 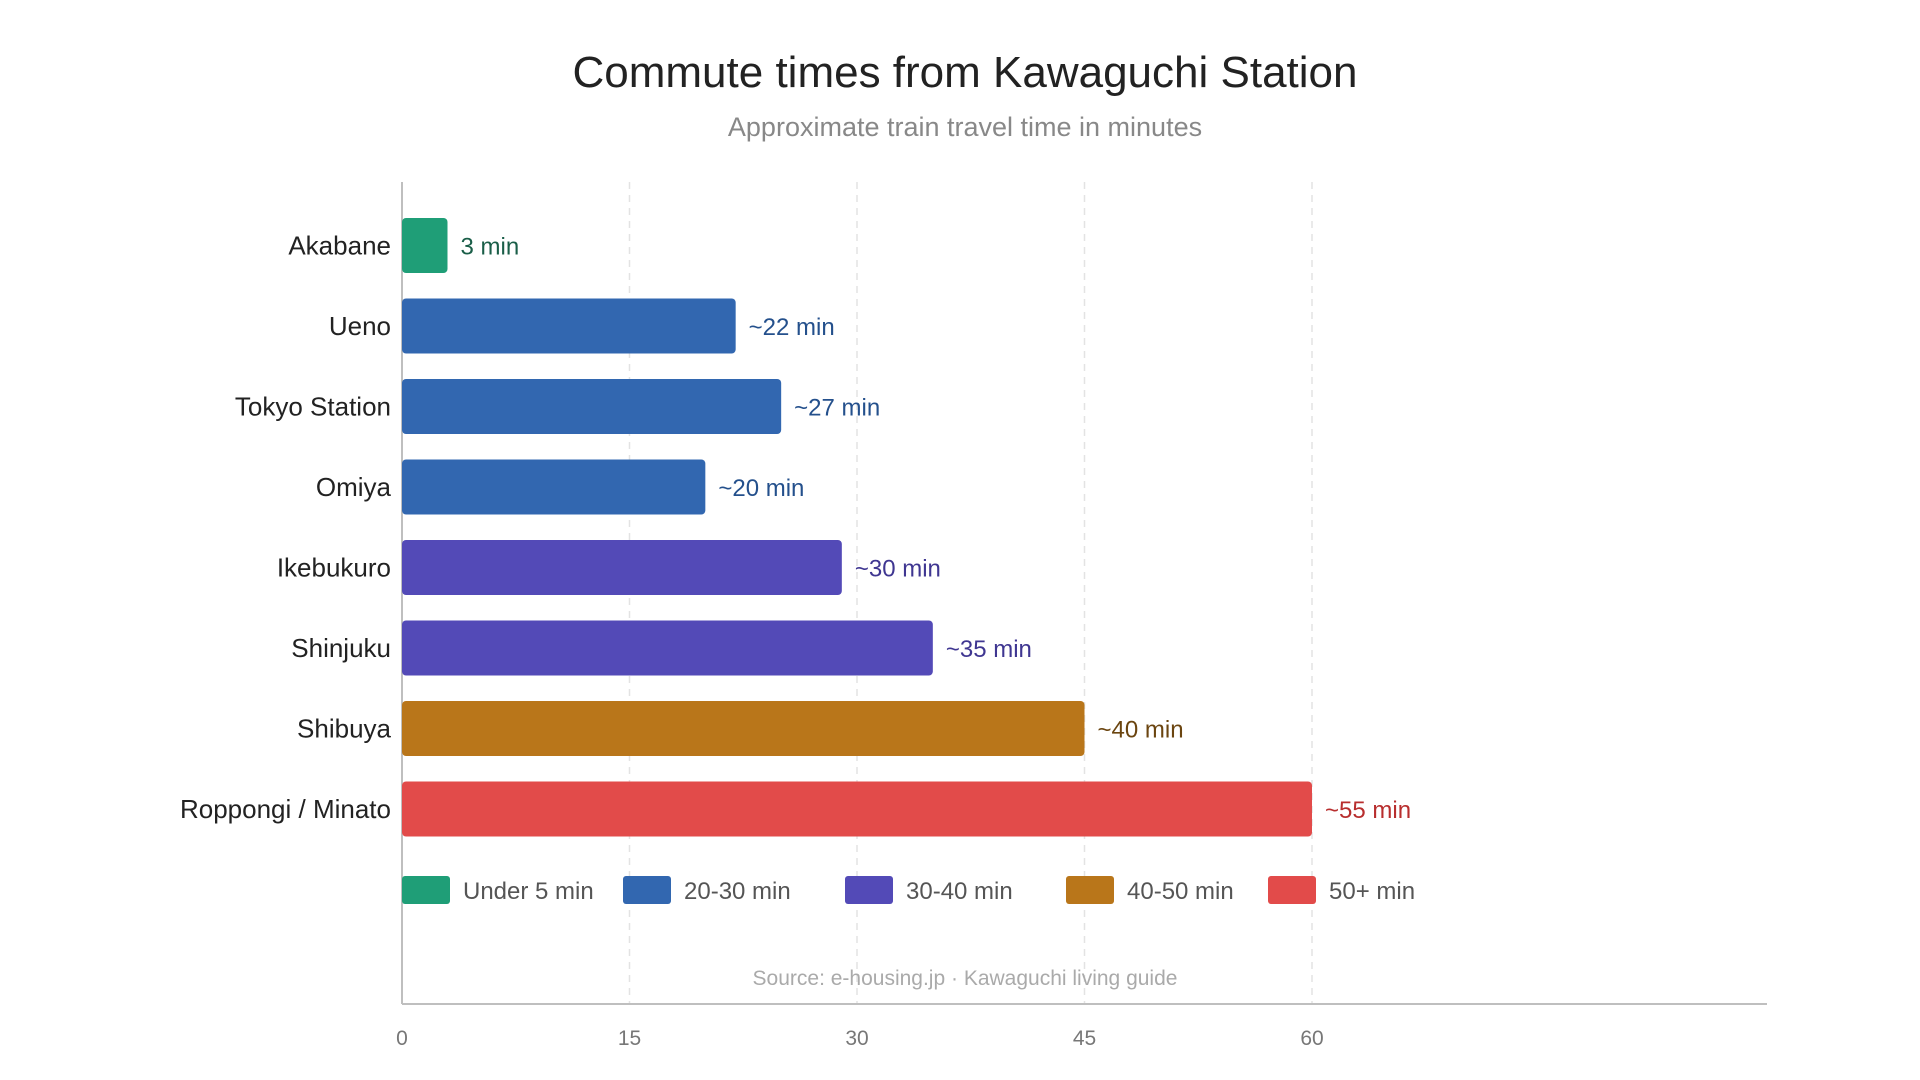 What do you see at coordinates (1372, 891) in the screenshot?
I see `legend-label: 50+ min` at bounding box center [1372, 891].